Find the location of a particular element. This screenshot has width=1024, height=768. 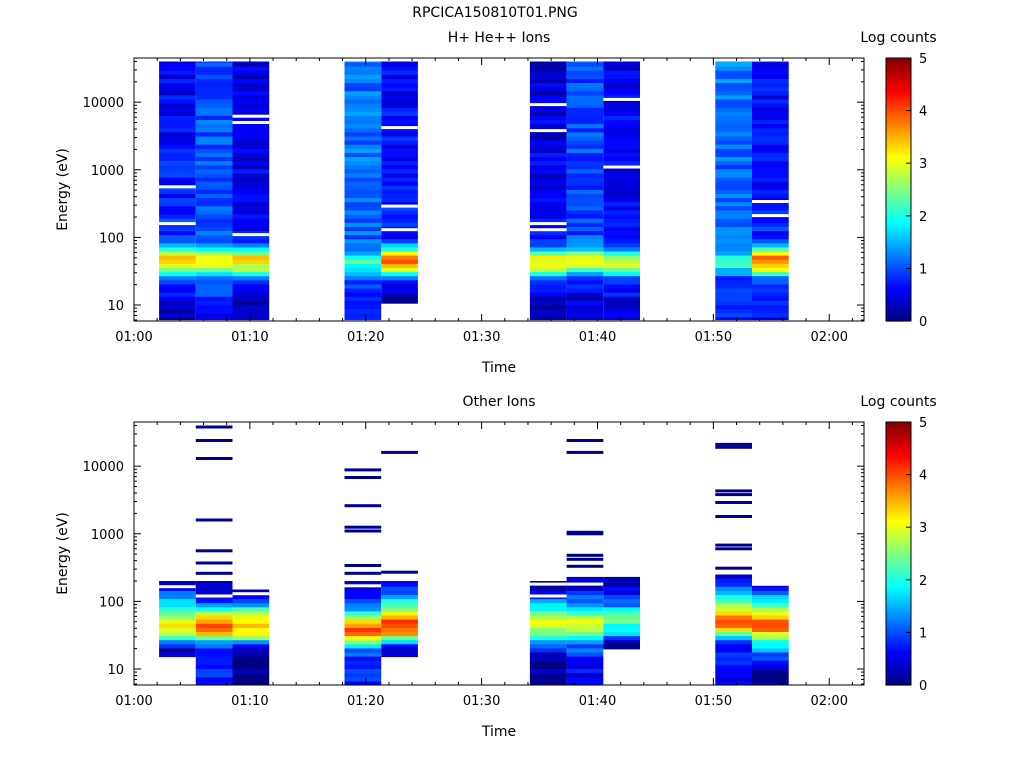

colorbar-tick-label: 3 is located at coordinates (923, 528).